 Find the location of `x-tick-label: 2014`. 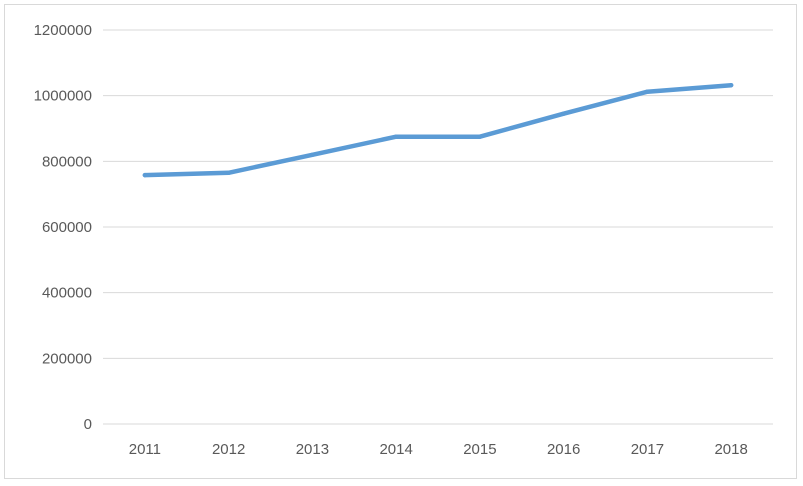

x-tick-label: 2014 is located at coordinates (395, 449).